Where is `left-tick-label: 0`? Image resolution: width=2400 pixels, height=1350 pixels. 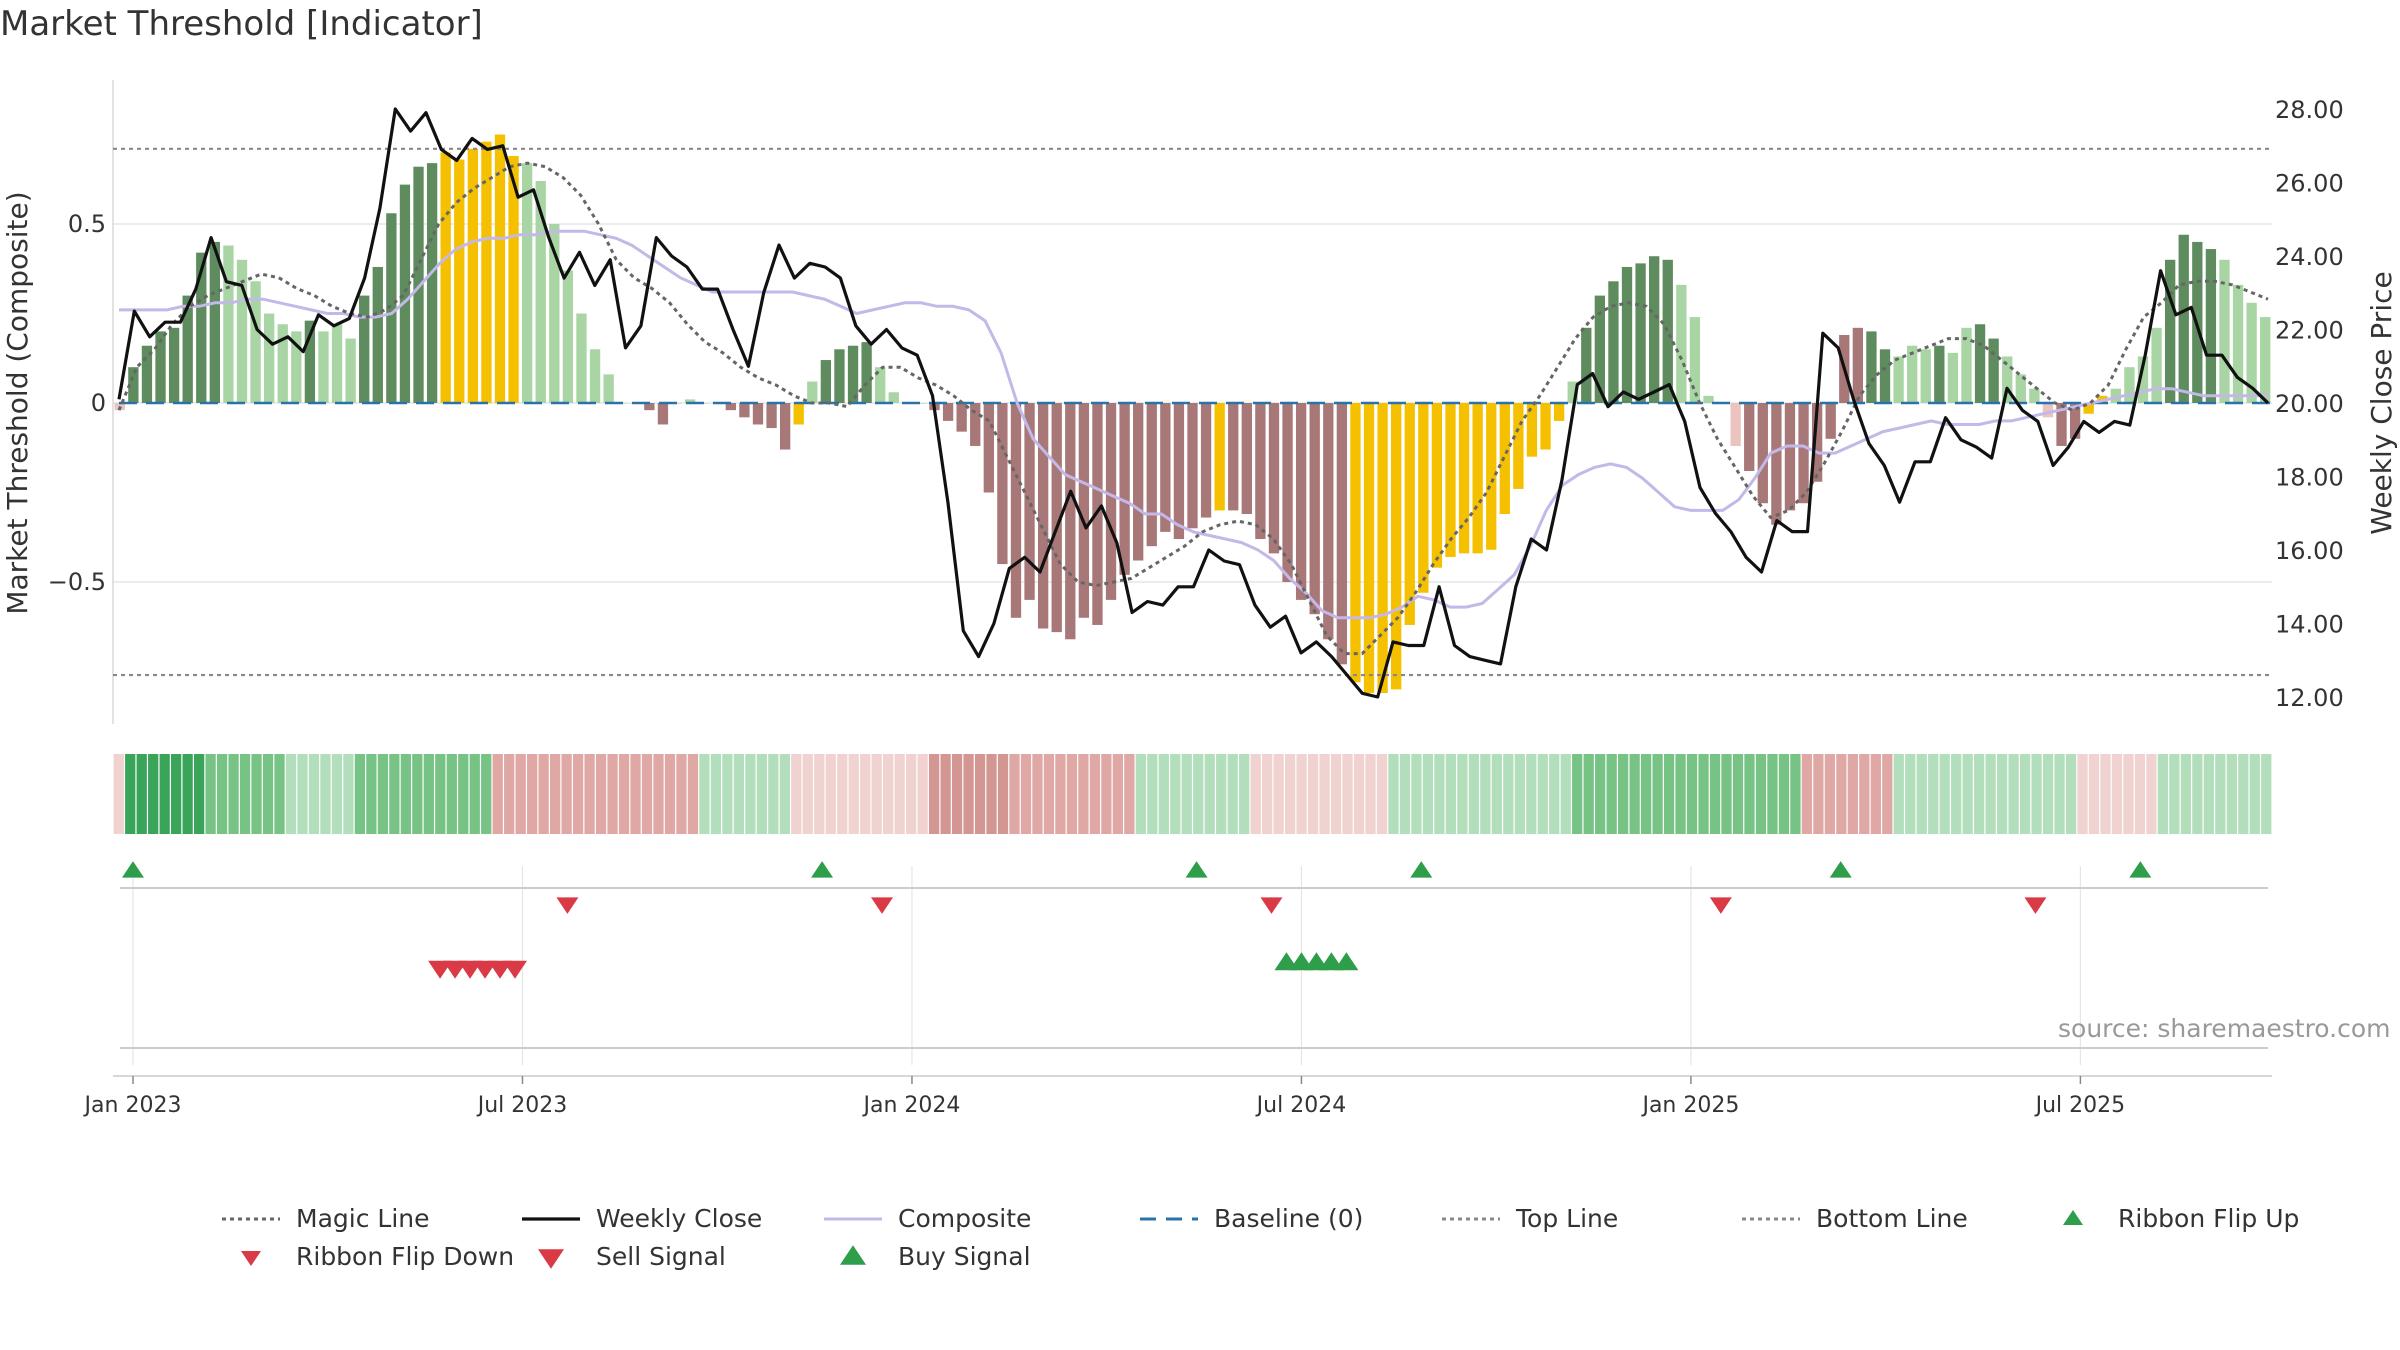
left-tick-label: 0 is located at coordinates (98, 403).